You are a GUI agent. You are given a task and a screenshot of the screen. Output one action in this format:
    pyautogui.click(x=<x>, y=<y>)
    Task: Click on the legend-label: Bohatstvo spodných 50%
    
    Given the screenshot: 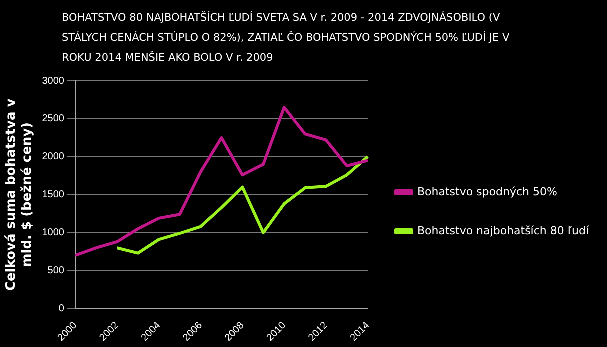 What is the action you would take?
    pyautogui.click(x=487, y=191)
    